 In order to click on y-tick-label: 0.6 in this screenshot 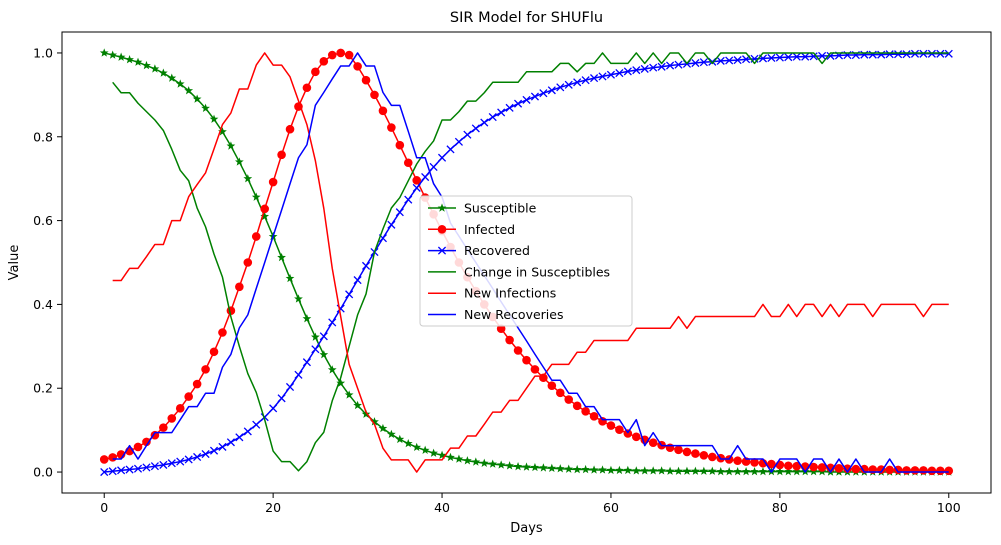, I will do `click(43, 220)`.